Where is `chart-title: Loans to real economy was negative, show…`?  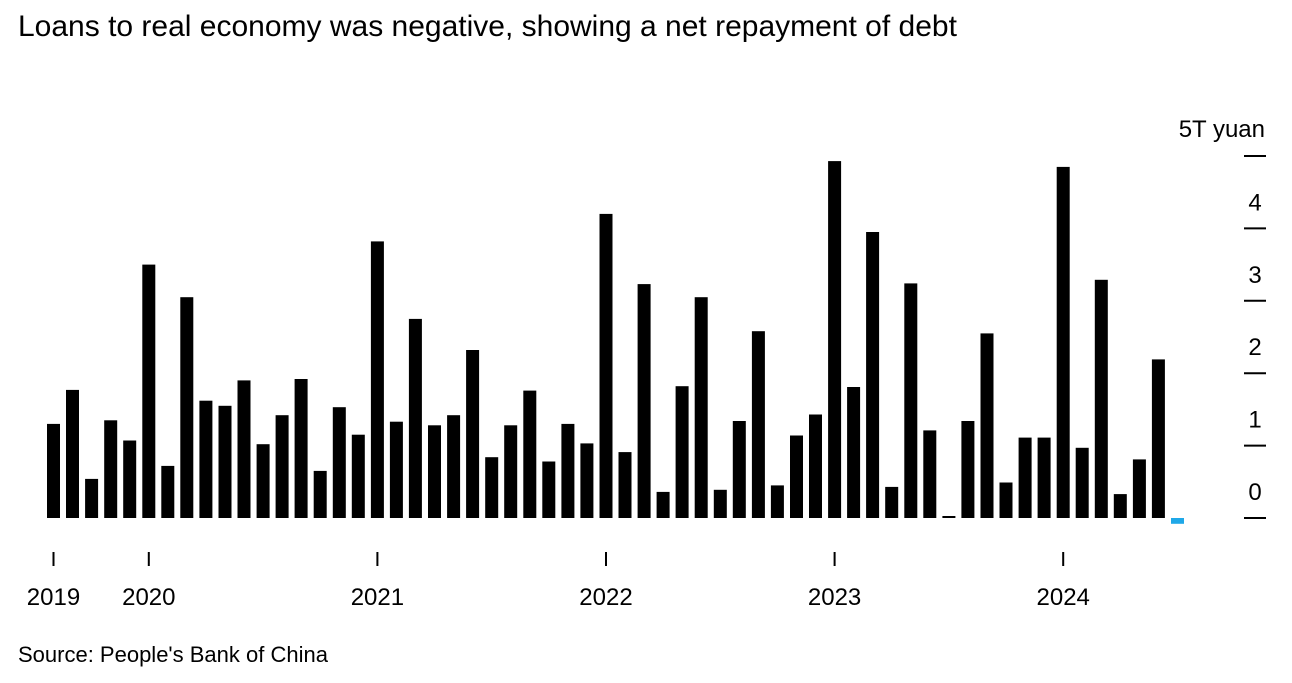 chart-title: Loans to real economy was negative, show… is located at coordinates (487, 26).